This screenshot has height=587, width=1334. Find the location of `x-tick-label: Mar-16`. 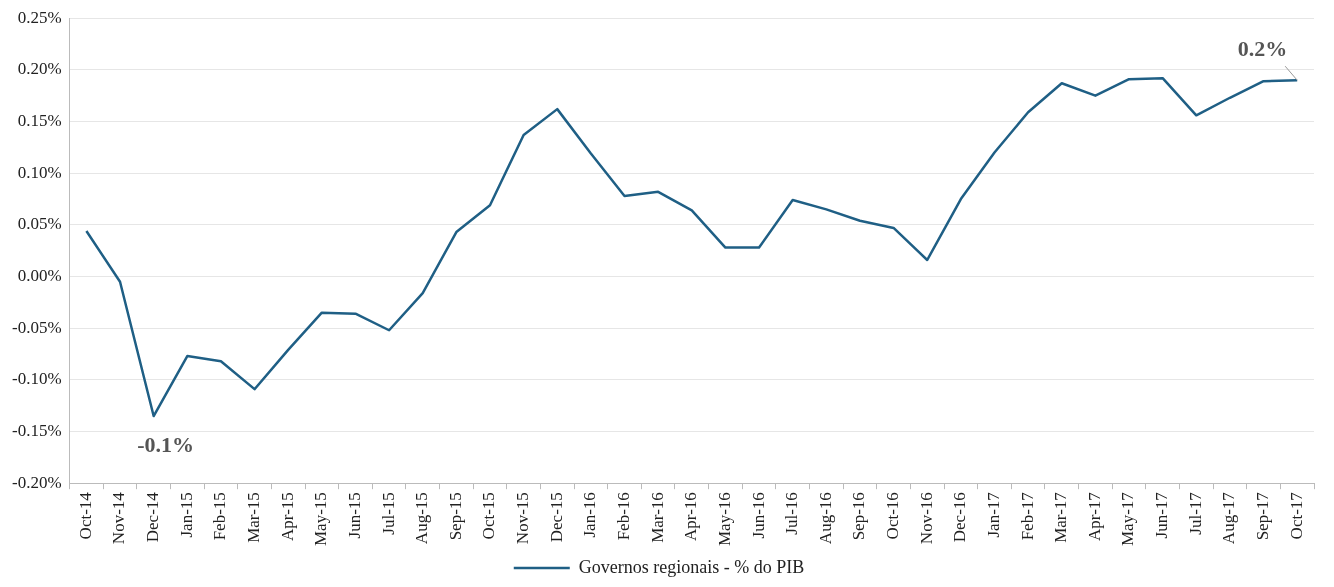

x-tick-label: Mar-16 is located at coordinates (657, 517).